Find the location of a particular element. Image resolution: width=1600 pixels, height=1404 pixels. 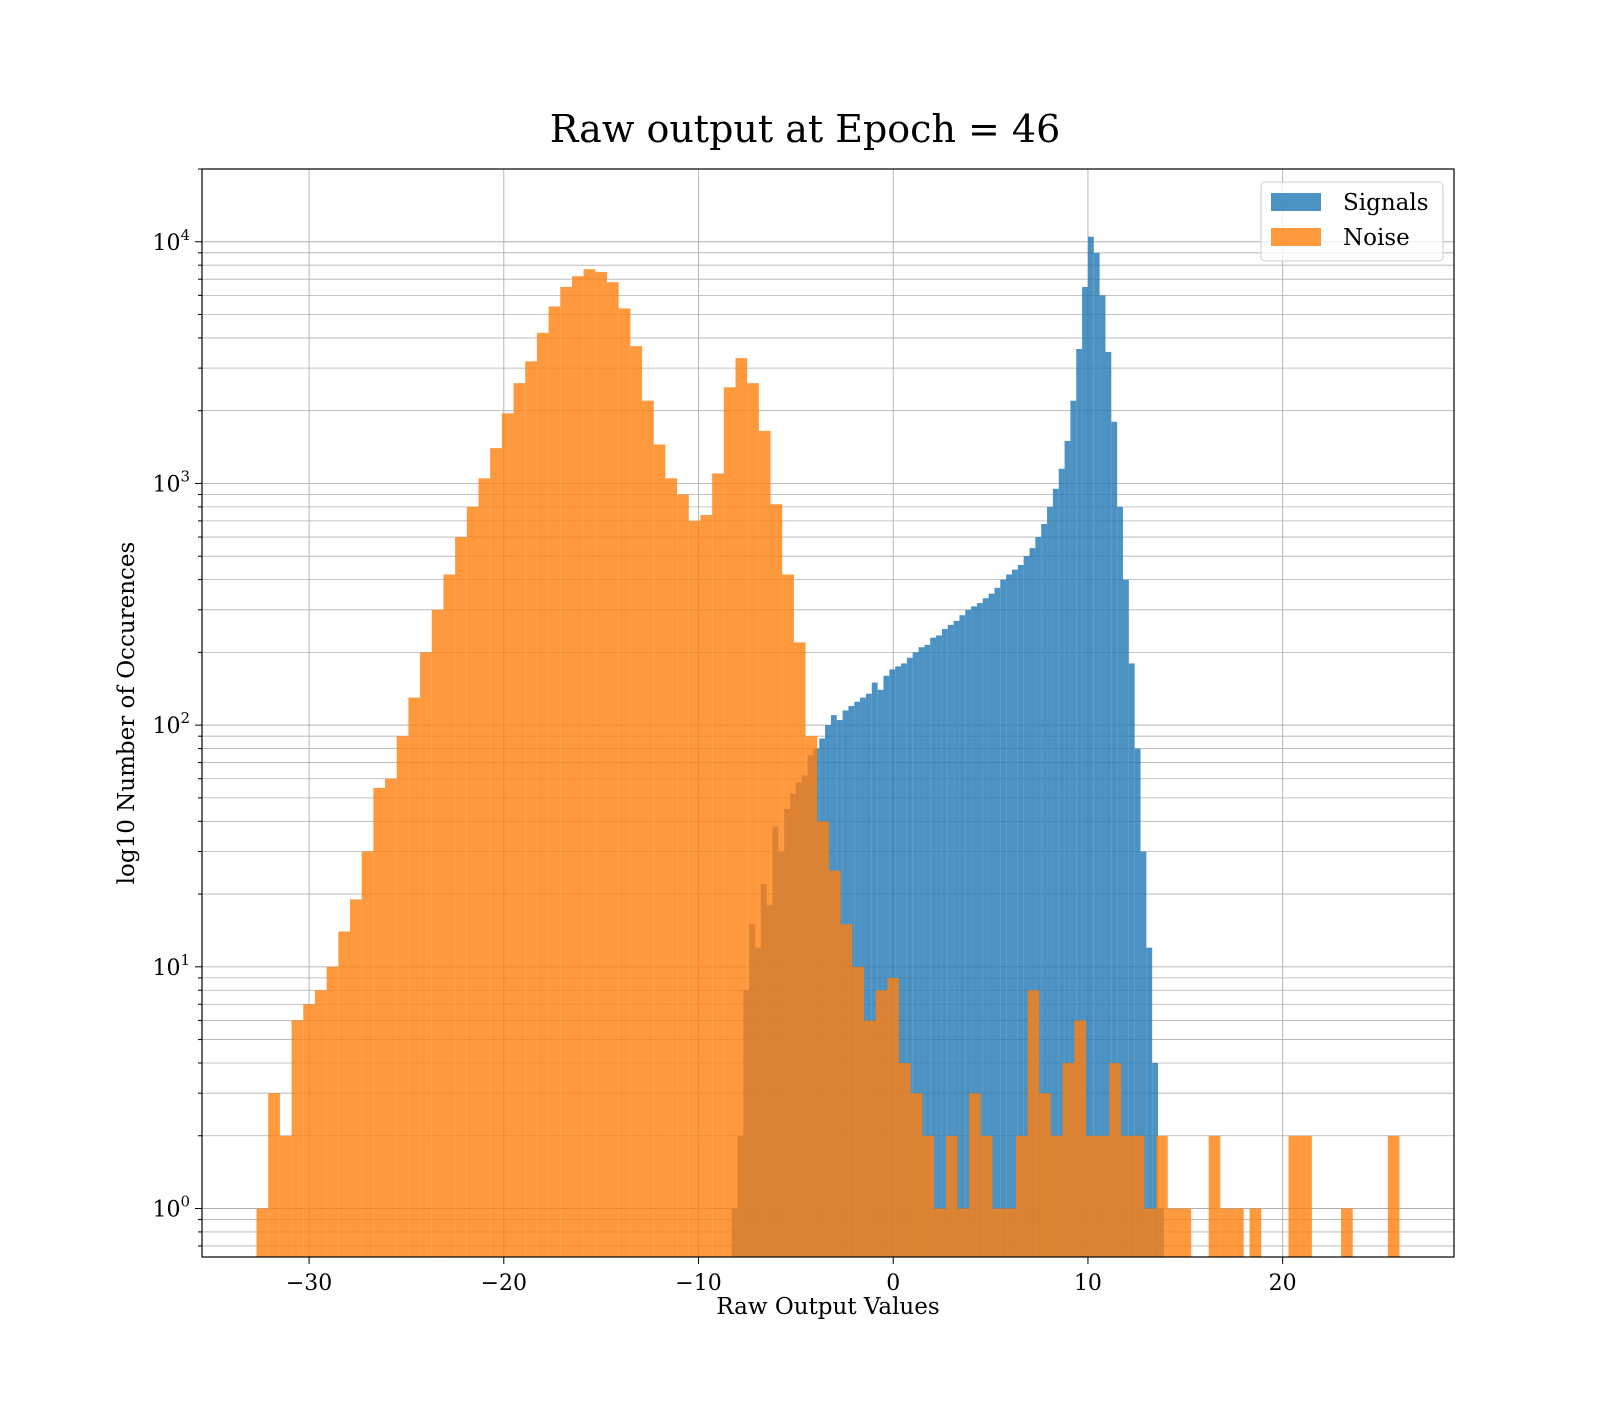

chart-title: Raw output at Epoch = 46 is located at coordinates (805, 129).